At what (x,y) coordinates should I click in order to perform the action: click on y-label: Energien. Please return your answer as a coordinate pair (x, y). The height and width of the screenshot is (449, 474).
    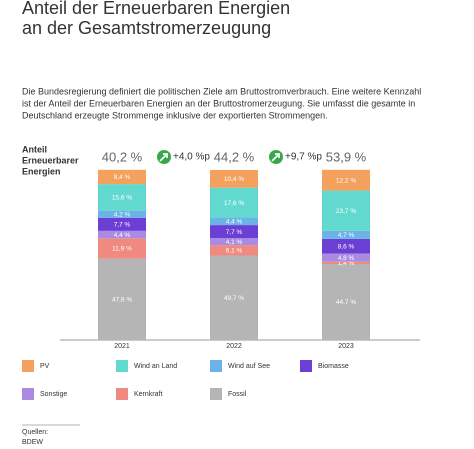
    Looking at the image, I should click on (41, 171).